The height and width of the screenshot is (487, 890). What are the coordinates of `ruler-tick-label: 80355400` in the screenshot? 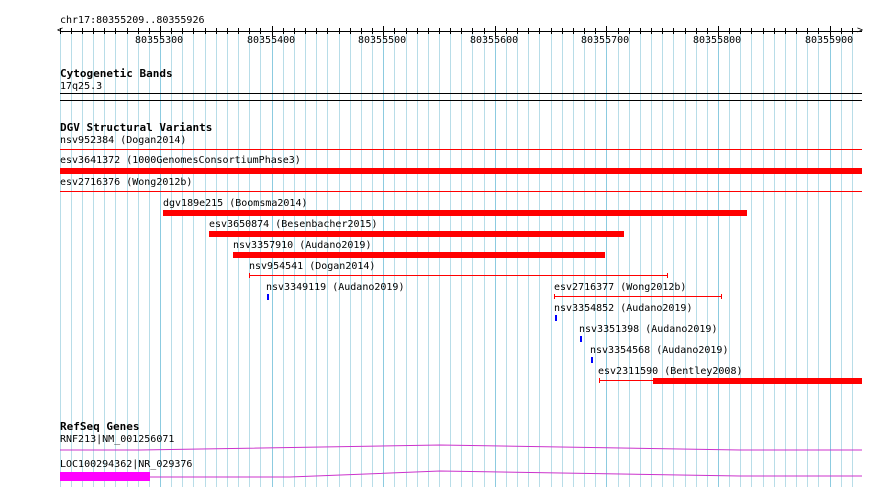 It's located at (271, 40).